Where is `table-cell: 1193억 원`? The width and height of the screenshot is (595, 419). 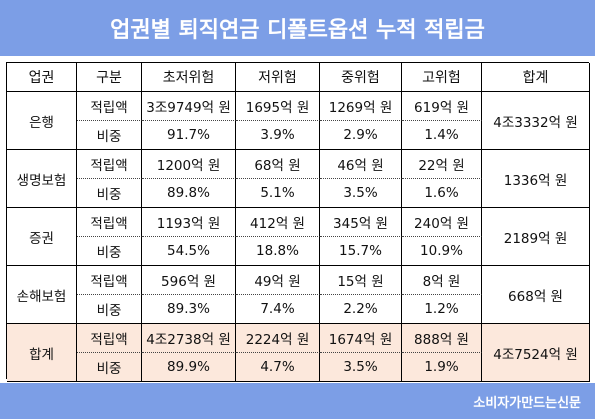
table-cell: 1193억 원 is located at coordinates (189, 222).